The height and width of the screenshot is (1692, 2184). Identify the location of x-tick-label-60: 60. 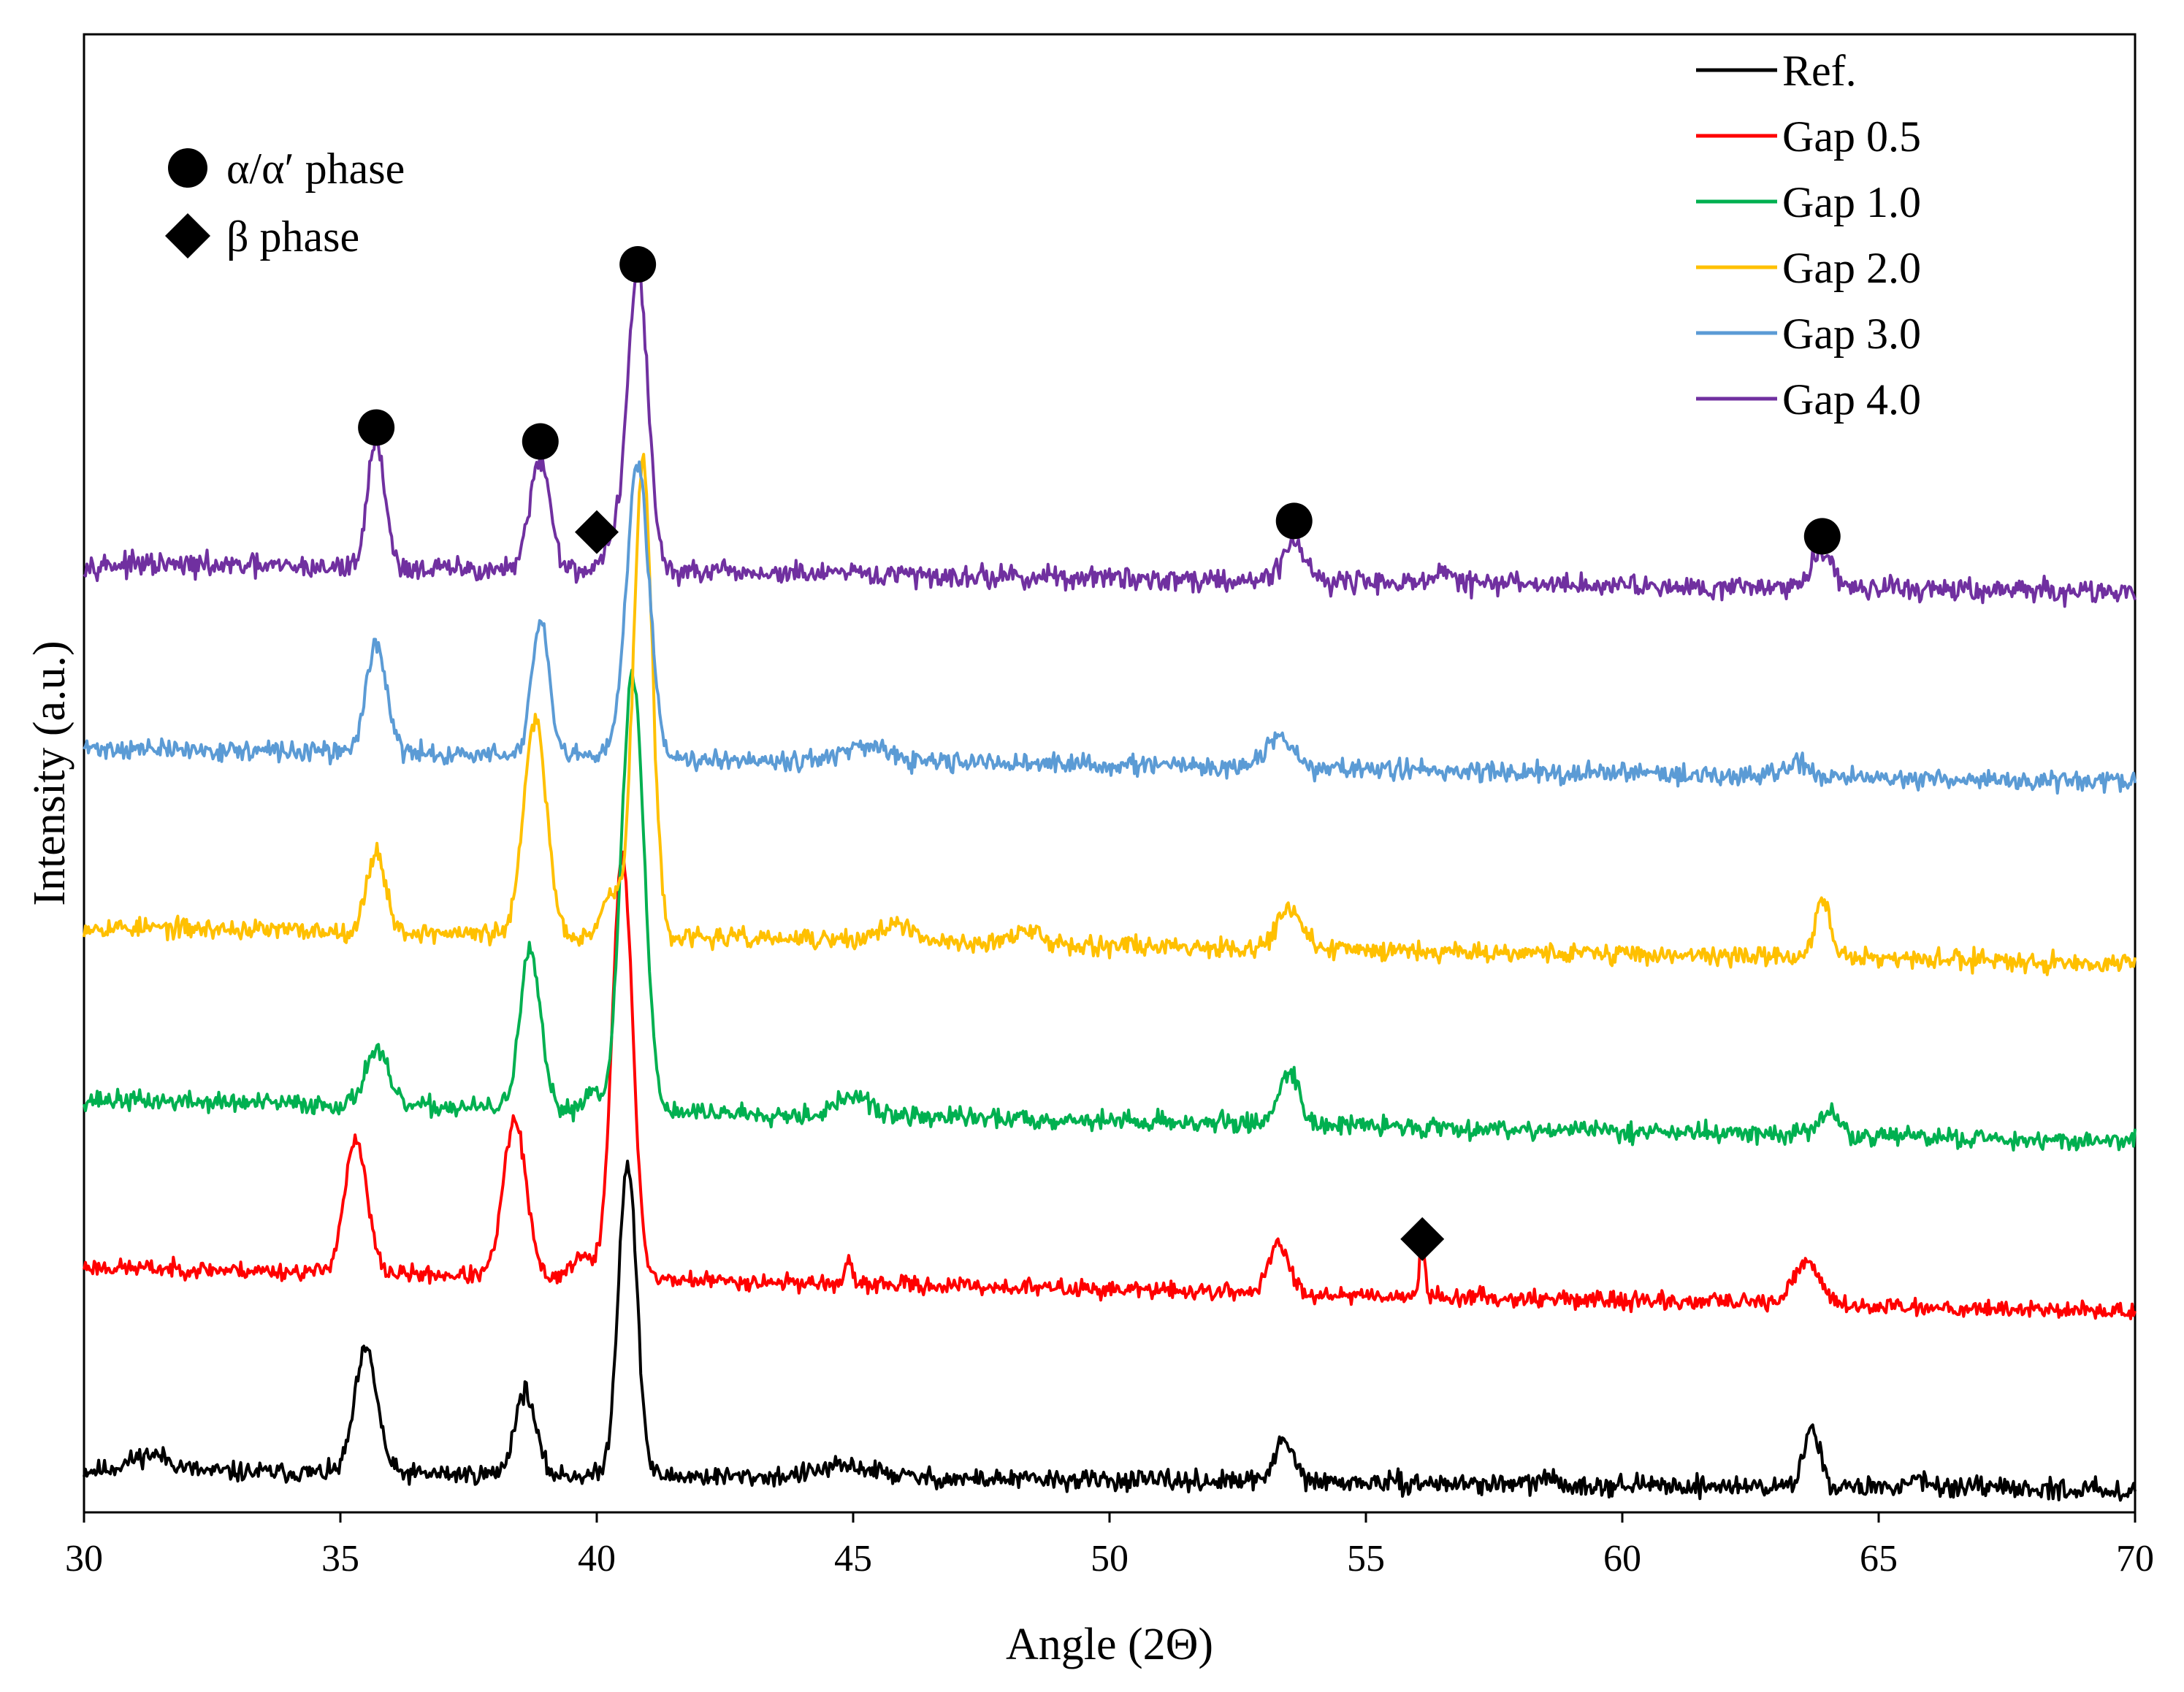
(1622, 1559).